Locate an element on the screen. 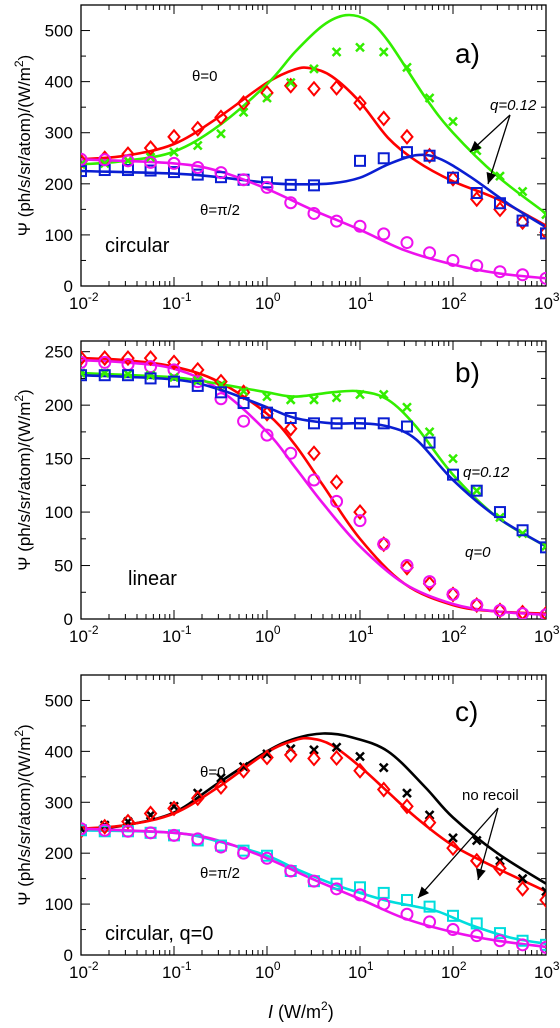  panel-a-arrow-upper-head is located at coordinates (476, 146).